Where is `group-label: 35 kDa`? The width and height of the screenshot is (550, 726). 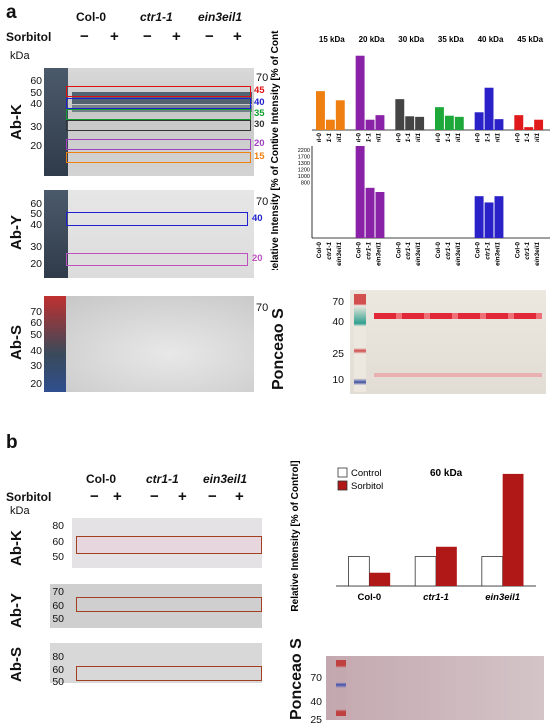
group-label: 35 kDa is located at coordinates (451, 39).